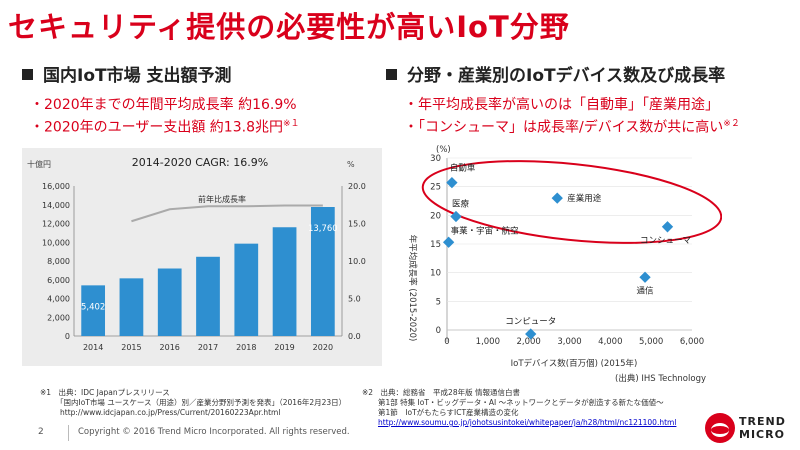 This screenshot has width=800, height=450. Describe the element at coordinates (561, 105) in the screenshot. I see `right-bullet-1: ・年平均成長率が高いのは「自動車」「産業用途」` at that location.